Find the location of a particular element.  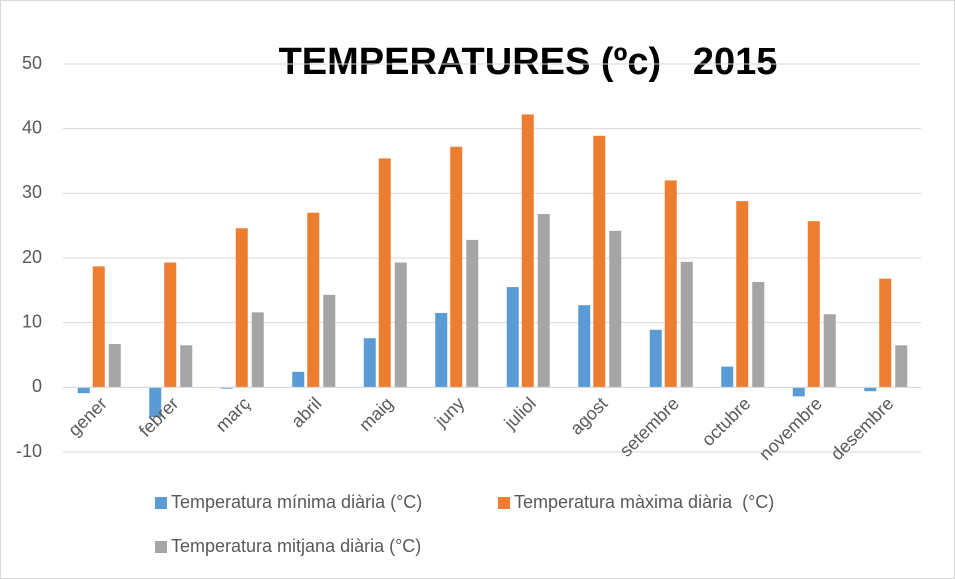

y-tick-label: -10 is located at coordinates (29, 451).